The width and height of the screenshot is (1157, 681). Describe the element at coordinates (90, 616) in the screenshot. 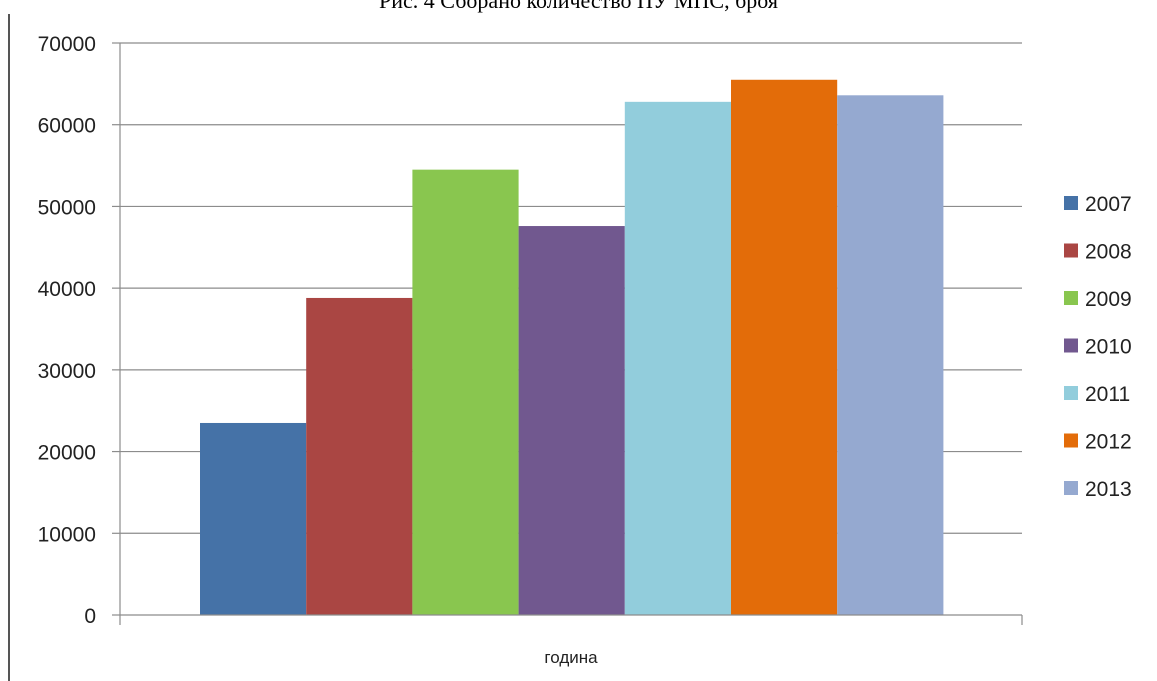

I see `y-tick-label: 0` at that location.